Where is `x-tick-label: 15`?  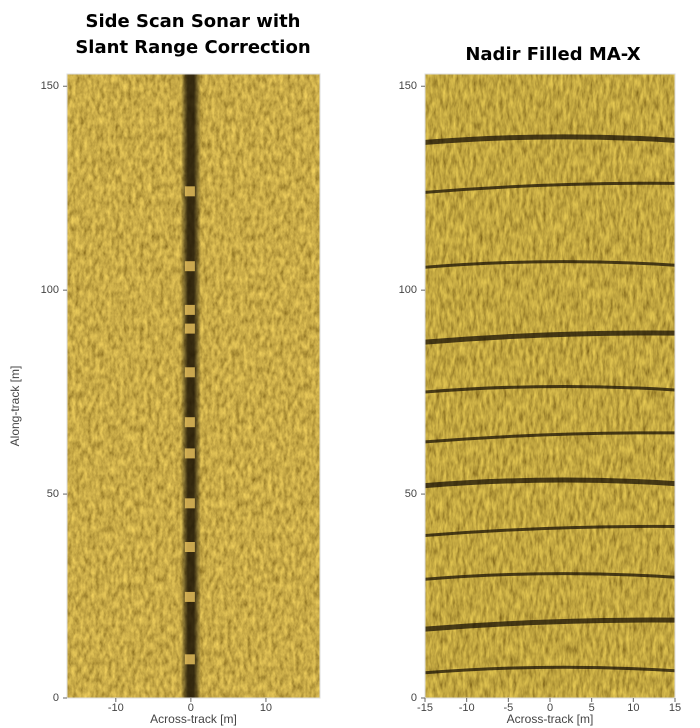
x-tick-label: 15 is located at coordinates (675, 708).